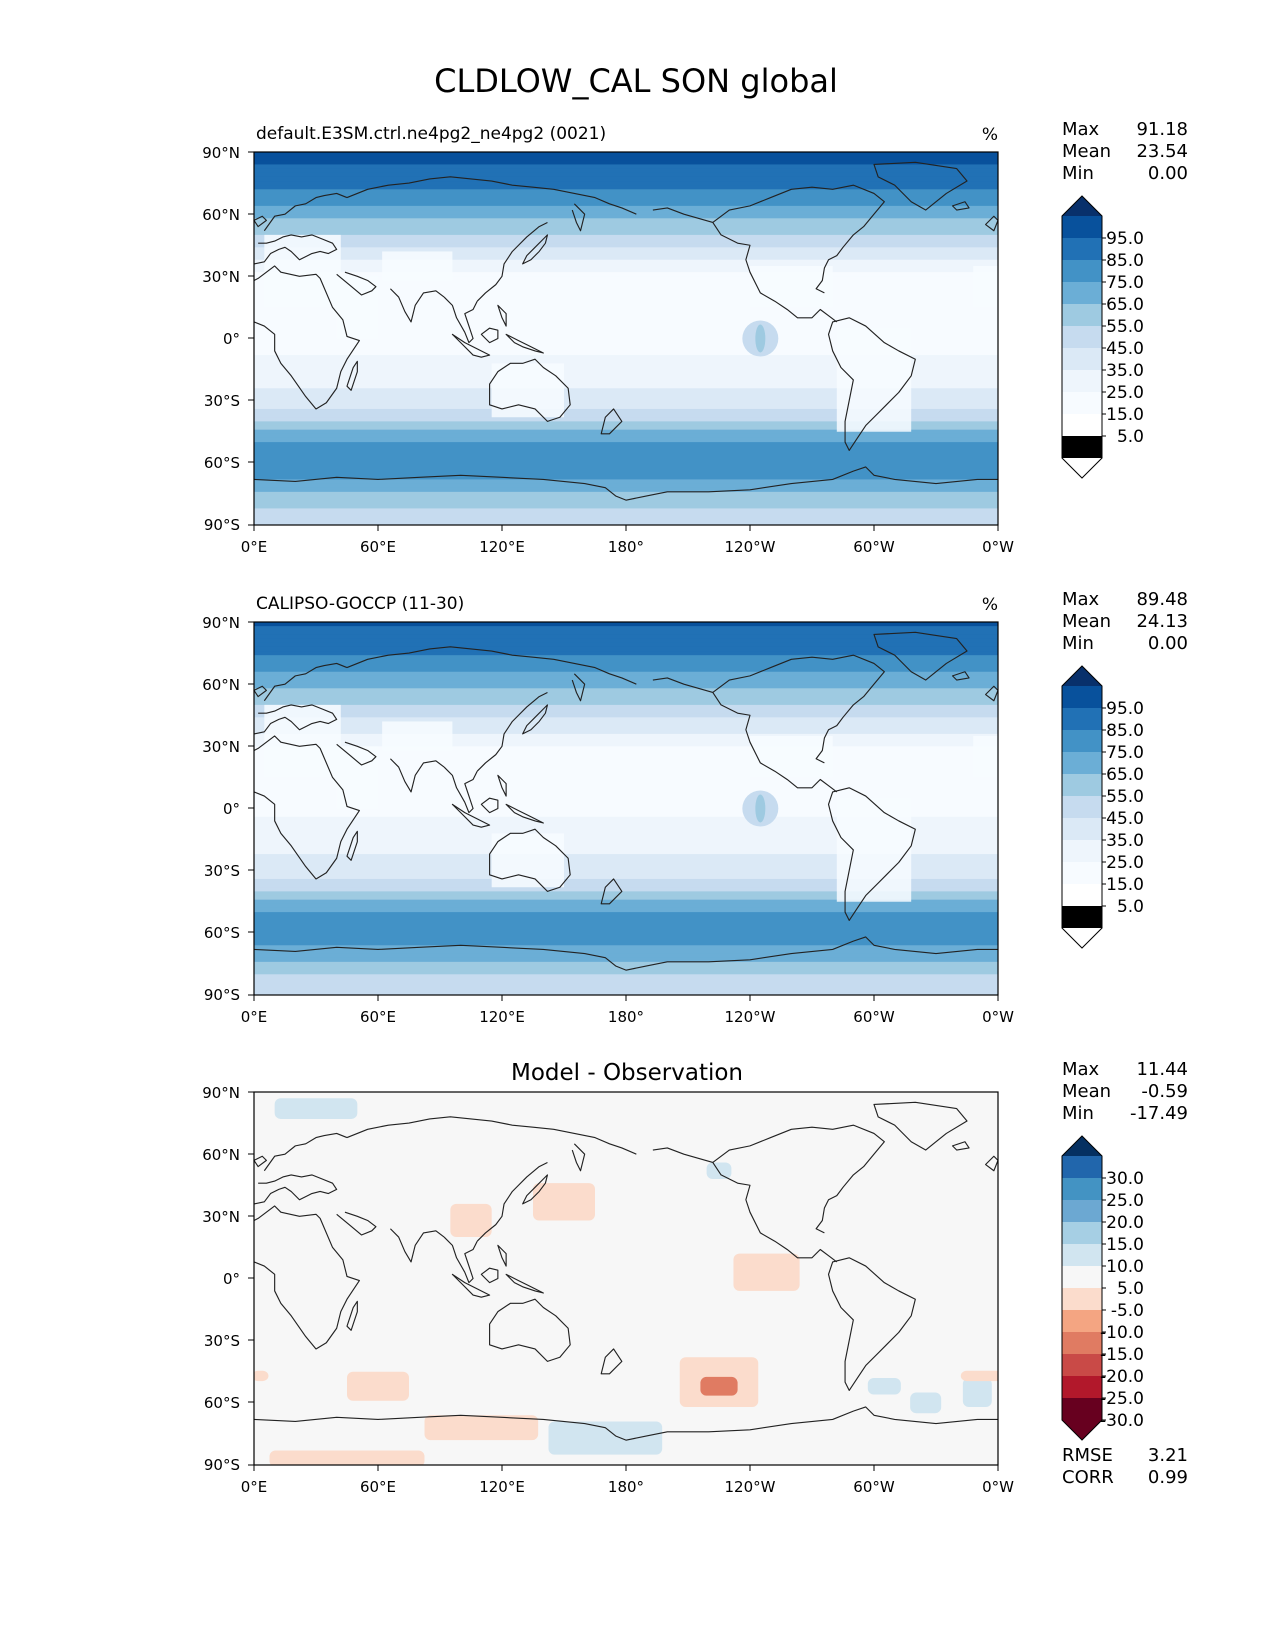 This screenshot has width=1275, height=1650. What do you see at coordinates (222, 401) in the screenshot?
I see `y-tick-label: 30°S` at bounding box center [222, 401].